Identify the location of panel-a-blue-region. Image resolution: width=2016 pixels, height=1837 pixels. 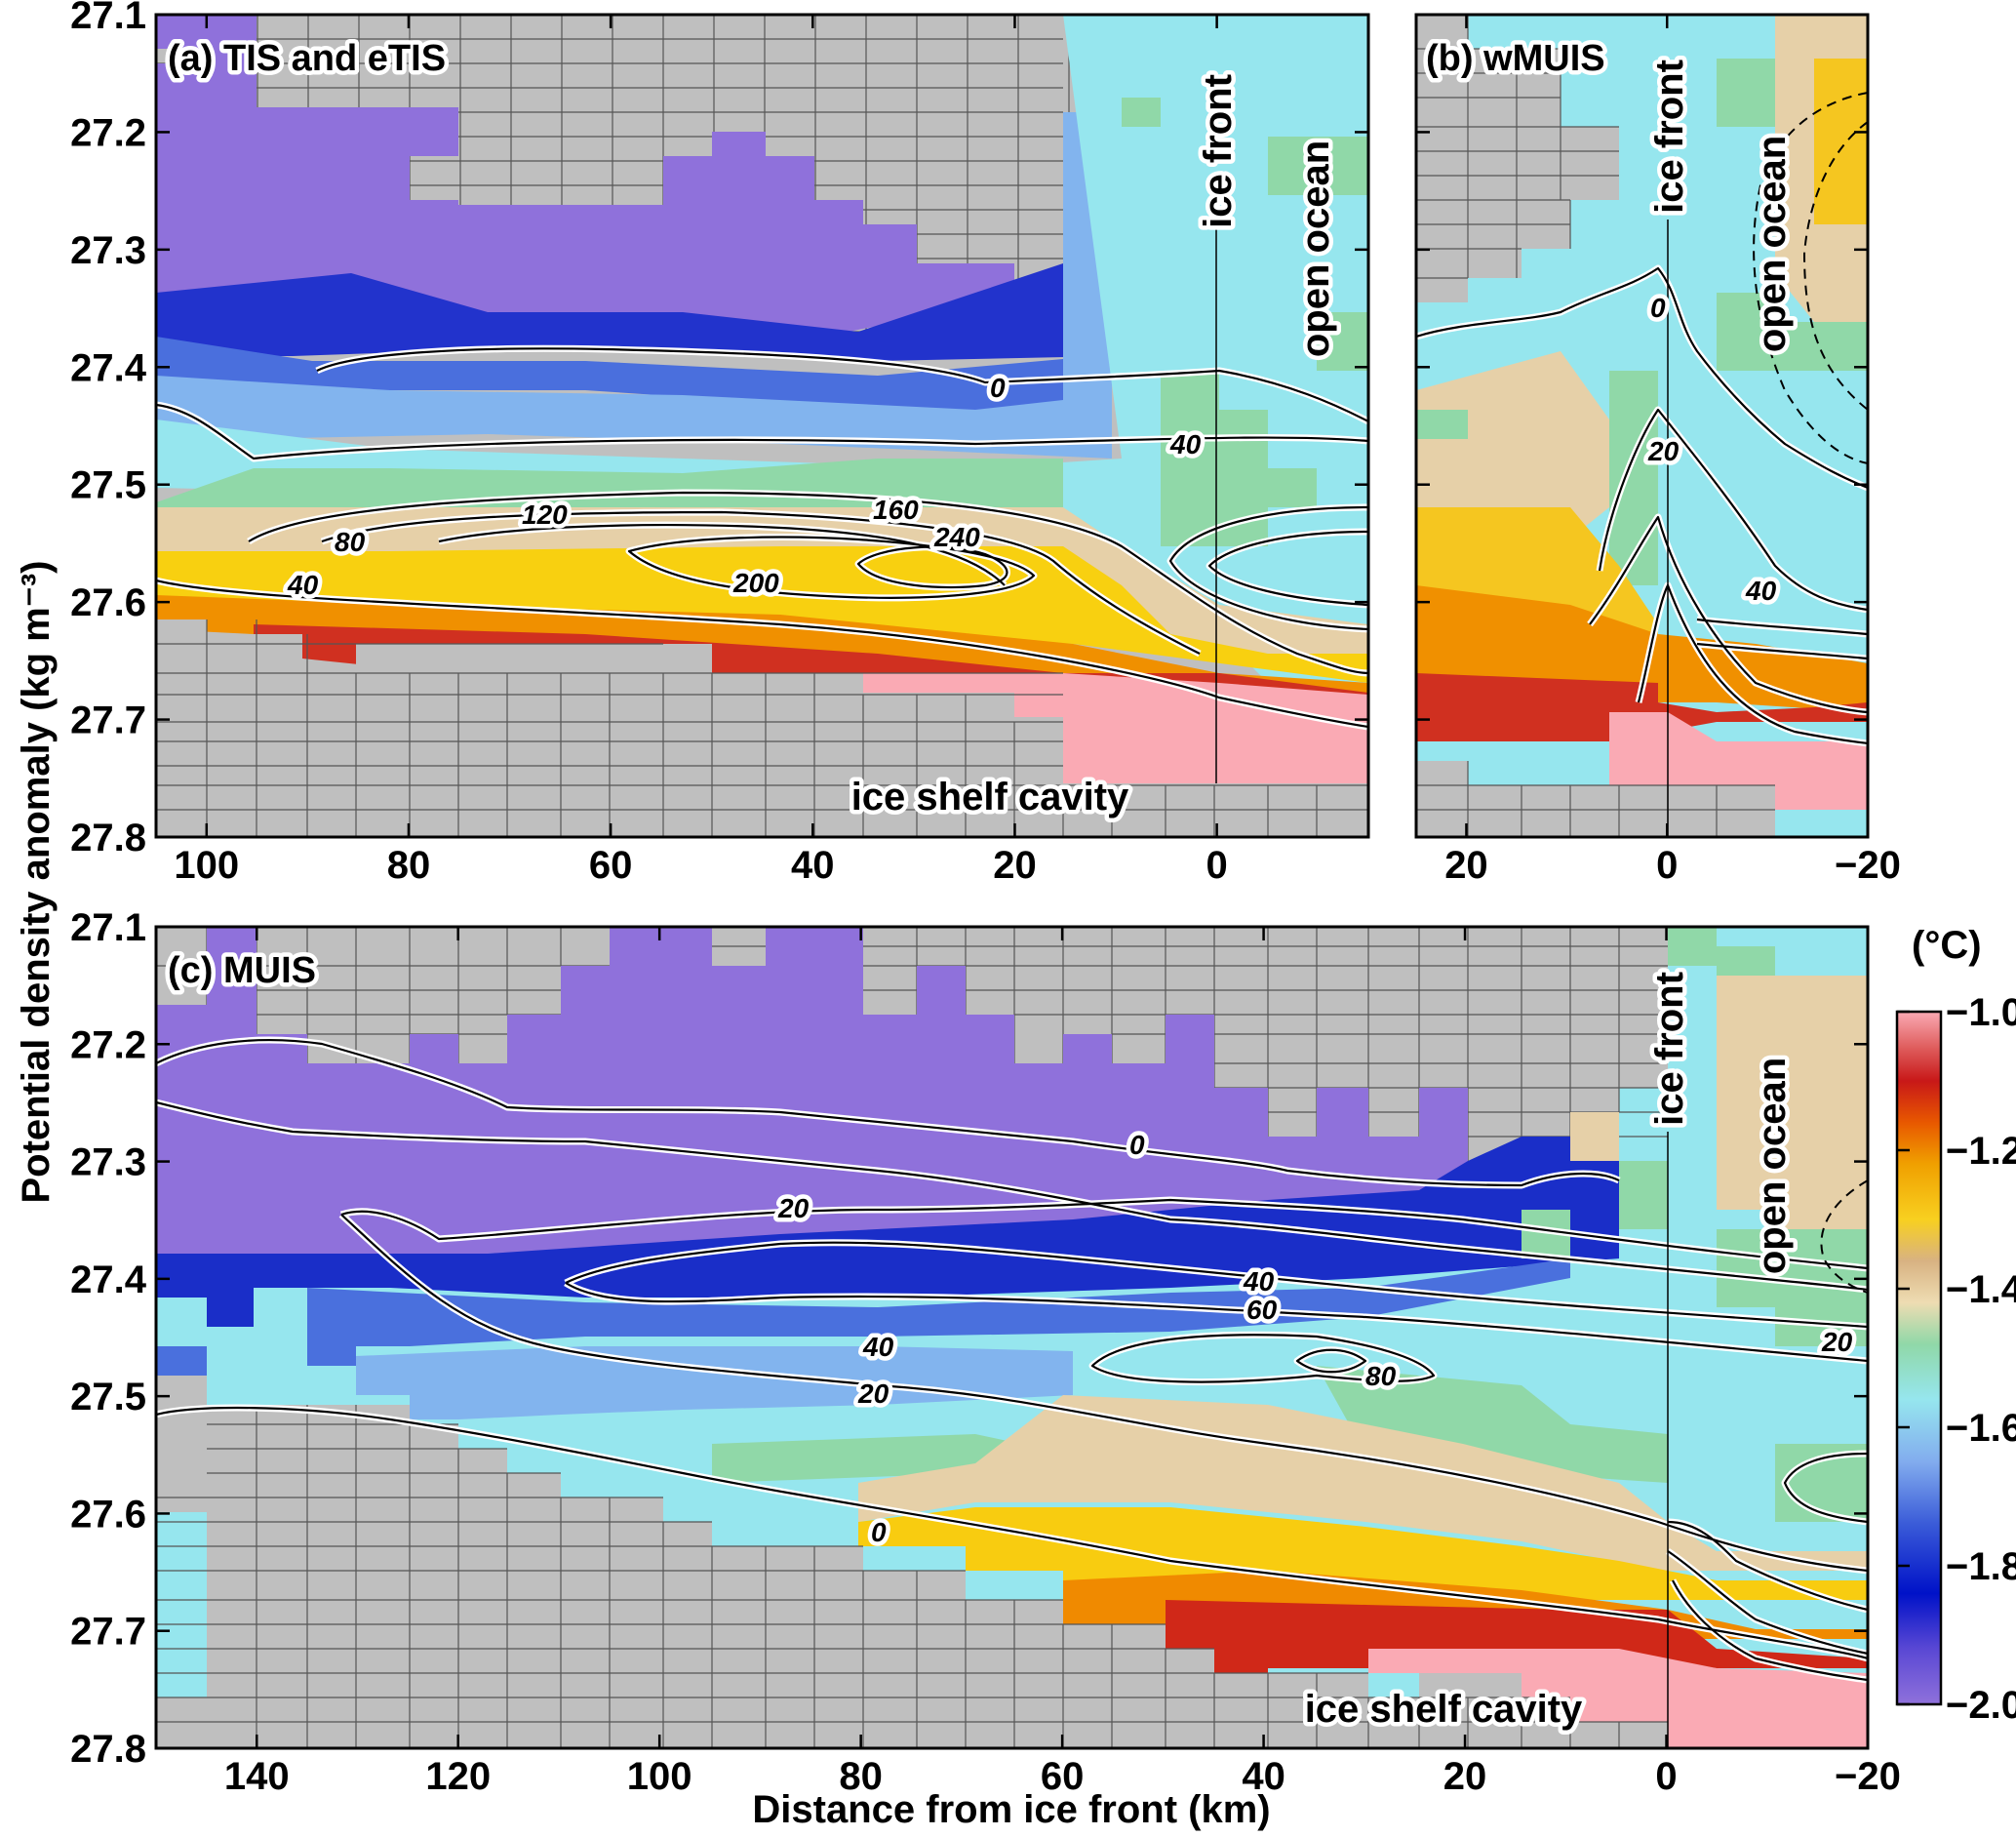
(634, 312).